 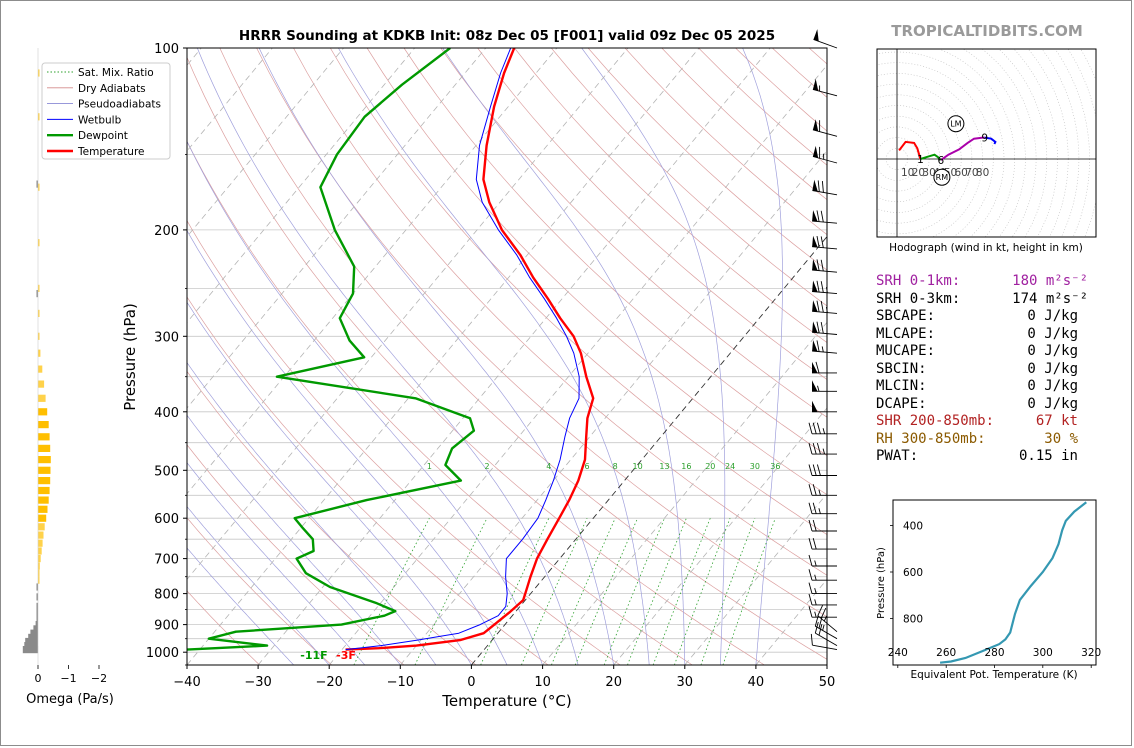 I want to click on brand-watermark: TROPICALTIDBITS.COM, so click(x=987, y=31).